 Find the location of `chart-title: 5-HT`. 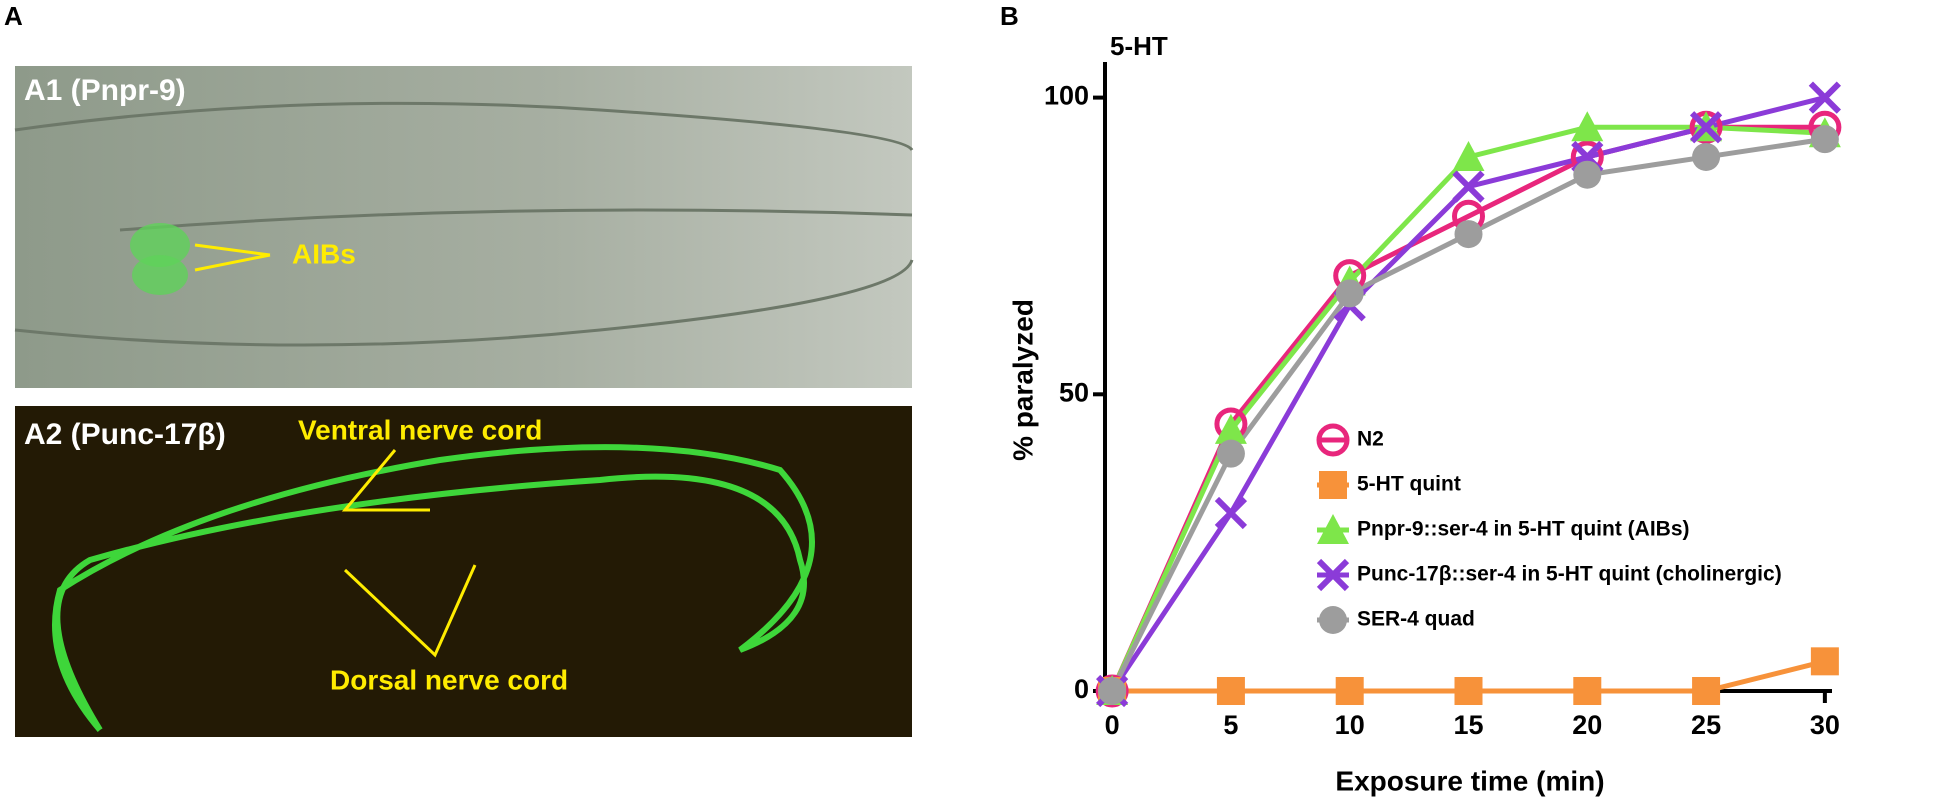

chart-title: 5-HT is located at coordinates (1139, 46).